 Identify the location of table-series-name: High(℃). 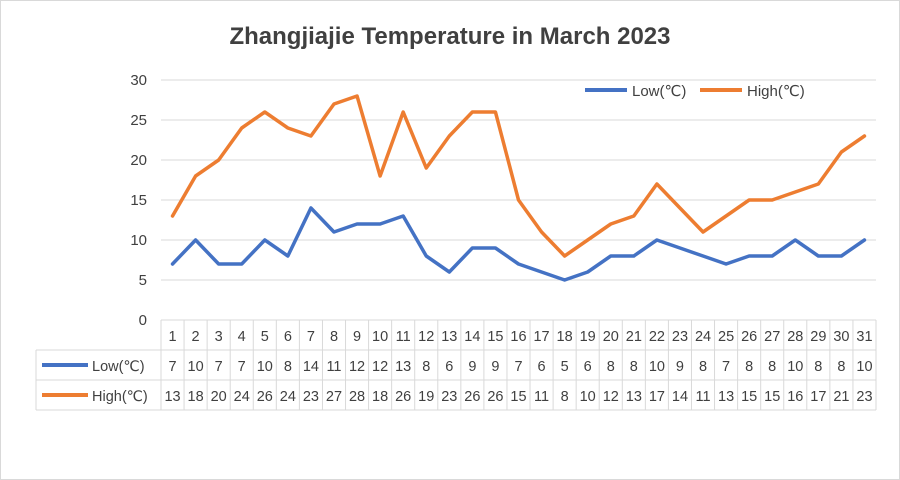
(120, 397).